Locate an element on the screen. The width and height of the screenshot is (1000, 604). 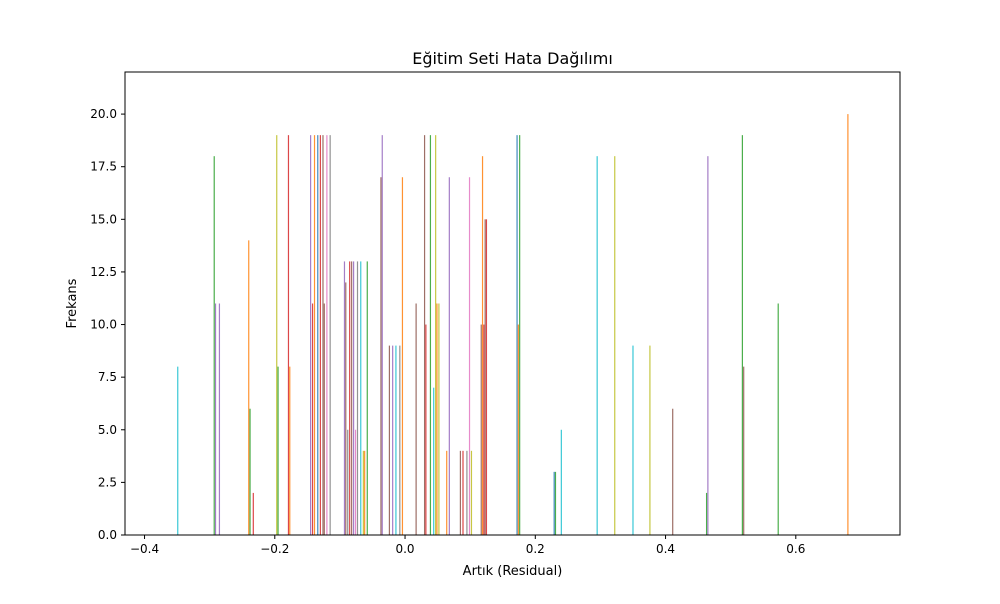
y-tick-label: 17.5 is located at coordinates (103, 167).